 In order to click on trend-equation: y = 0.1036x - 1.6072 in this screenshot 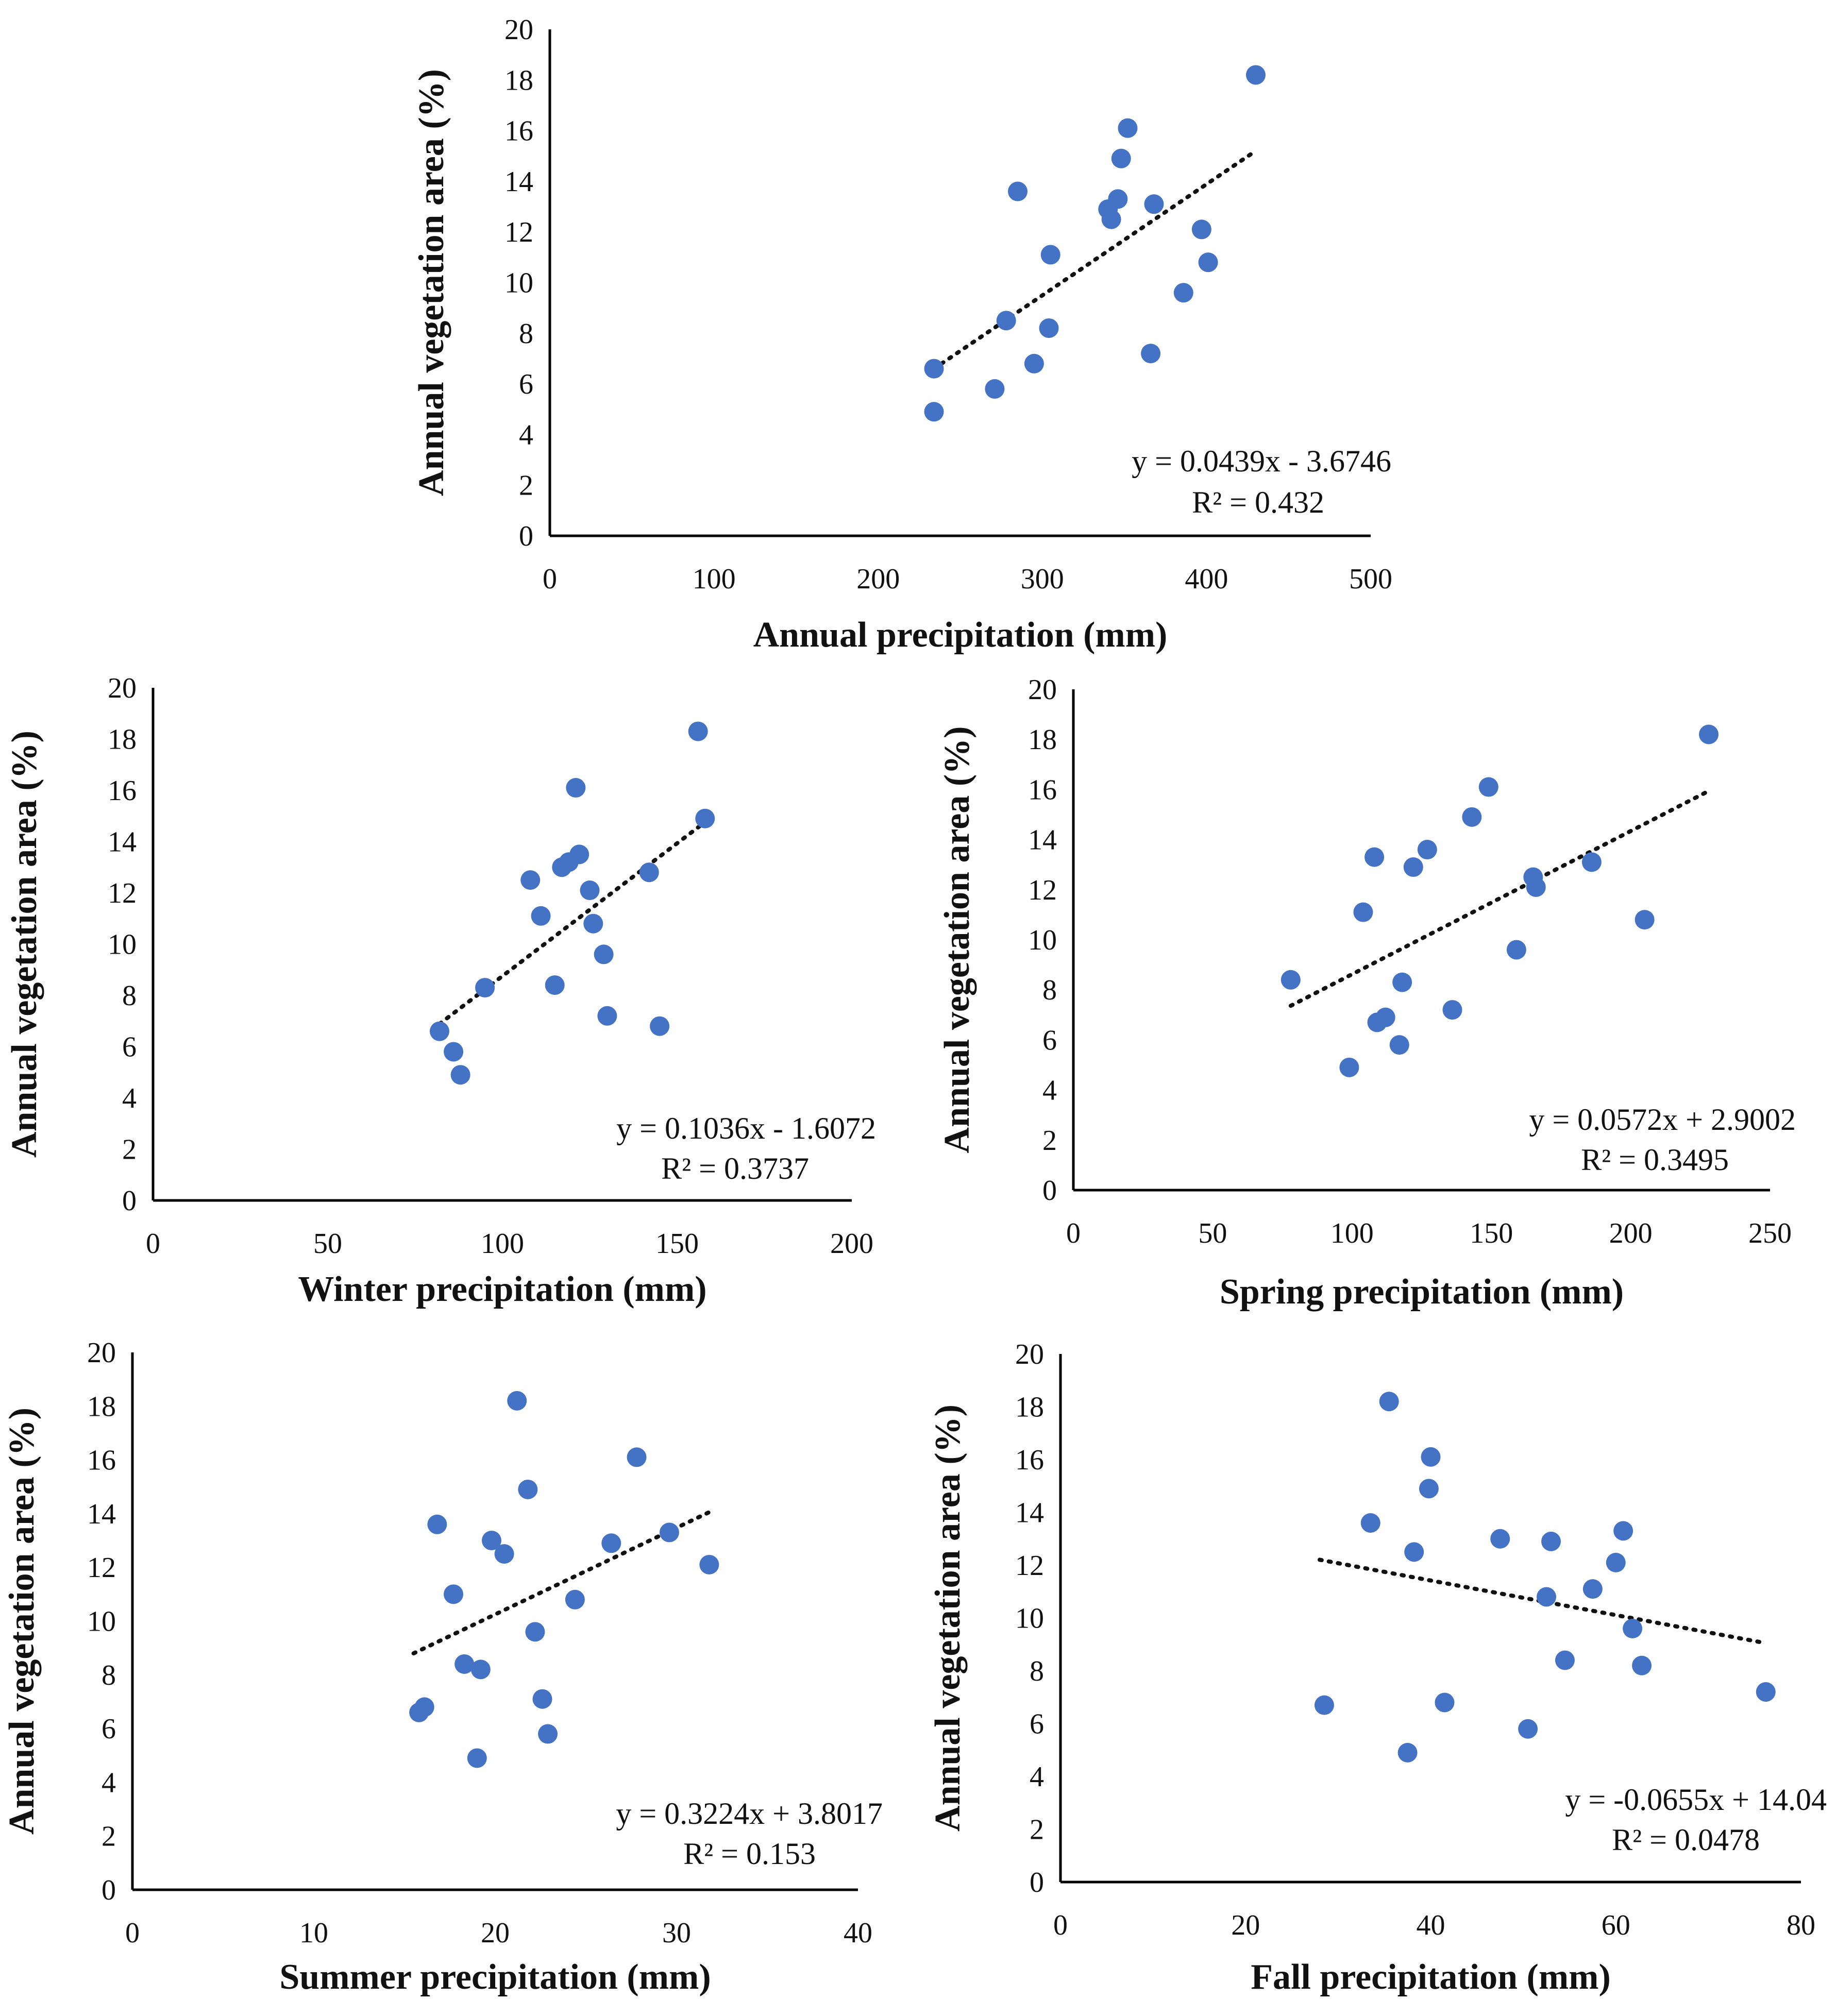, I will do `click(746, 1128)`.